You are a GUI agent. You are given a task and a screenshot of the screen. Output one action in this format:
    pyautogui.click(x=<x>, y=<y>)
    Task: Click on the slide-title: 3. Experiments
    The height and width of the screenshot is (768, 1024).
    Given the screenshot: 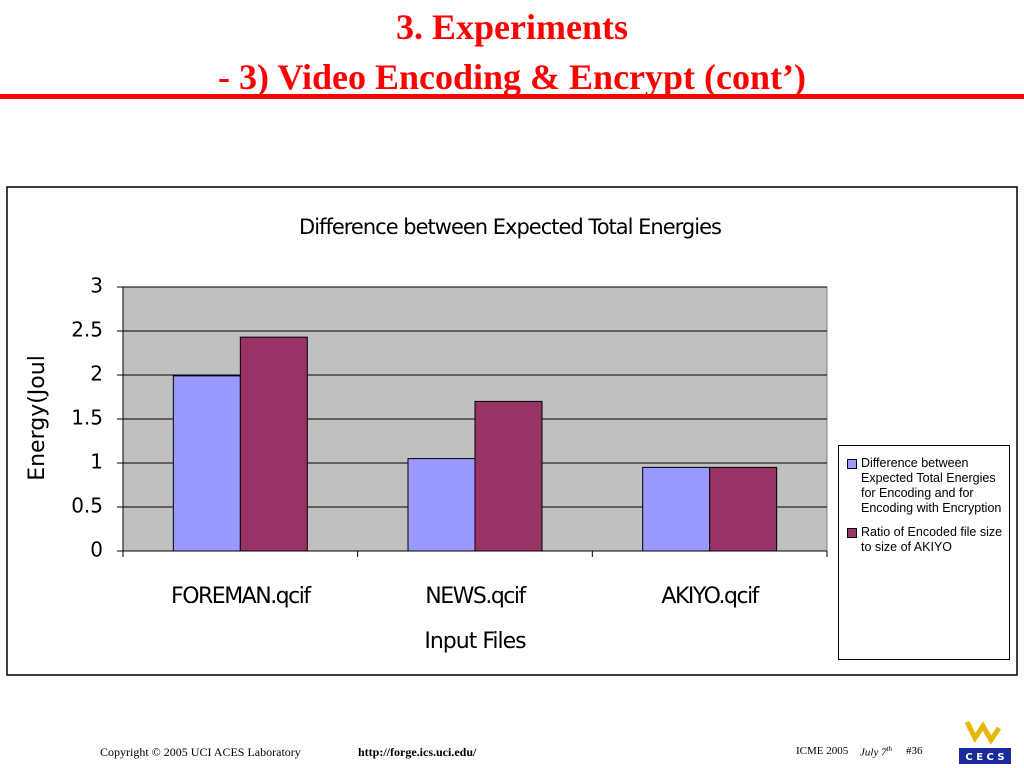 What is the action you would take?
    pyautogui.click(x=512, y=27)
    